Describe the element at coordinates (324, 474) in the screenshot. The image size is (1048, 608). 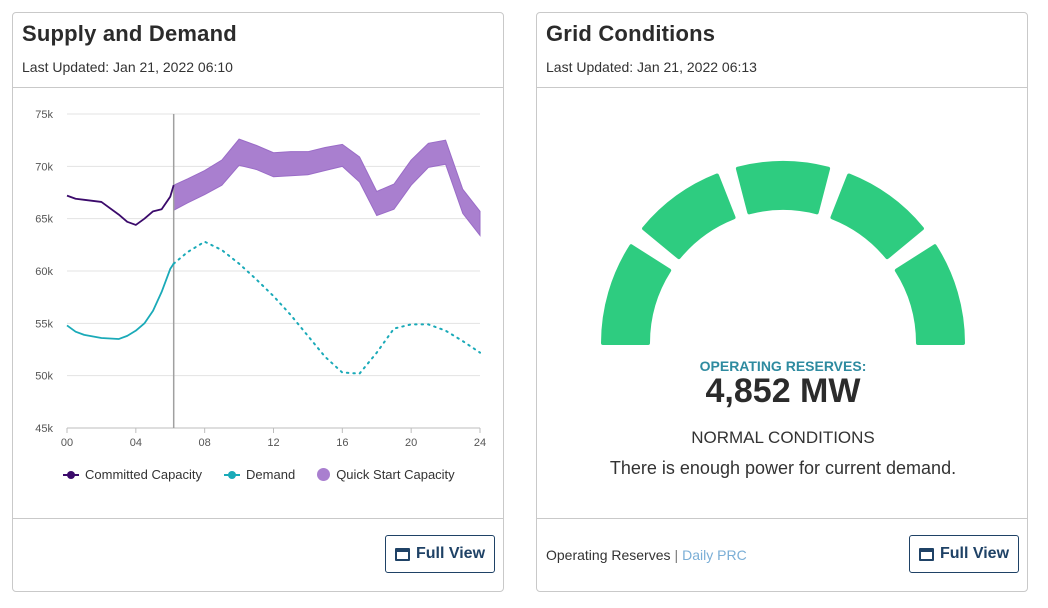
I see `legend-quick-start-marker` at that location.